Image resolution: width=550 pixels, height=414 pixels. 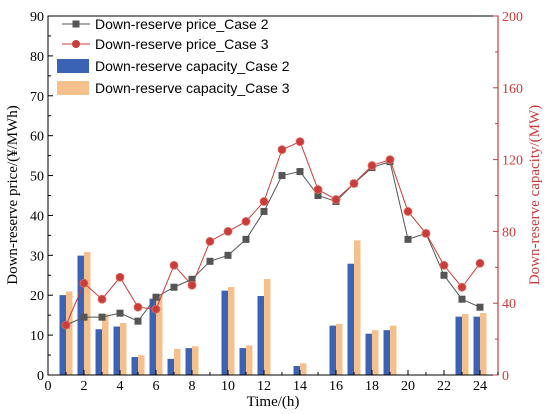 What do you see at coordinates (192, 285) in the screenshot?
I see `point-case3-h8` at bounding box center [192, 285].